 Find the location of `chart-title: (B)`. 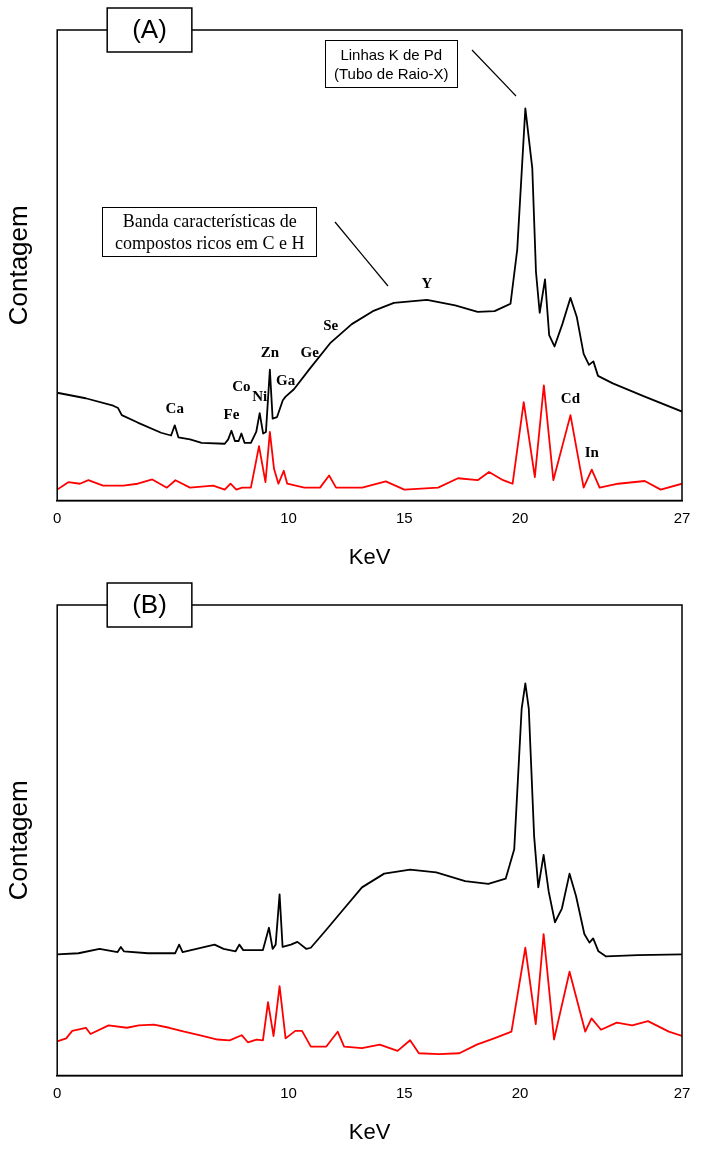

chart-title: (B) is located at coordinates (149, 604).